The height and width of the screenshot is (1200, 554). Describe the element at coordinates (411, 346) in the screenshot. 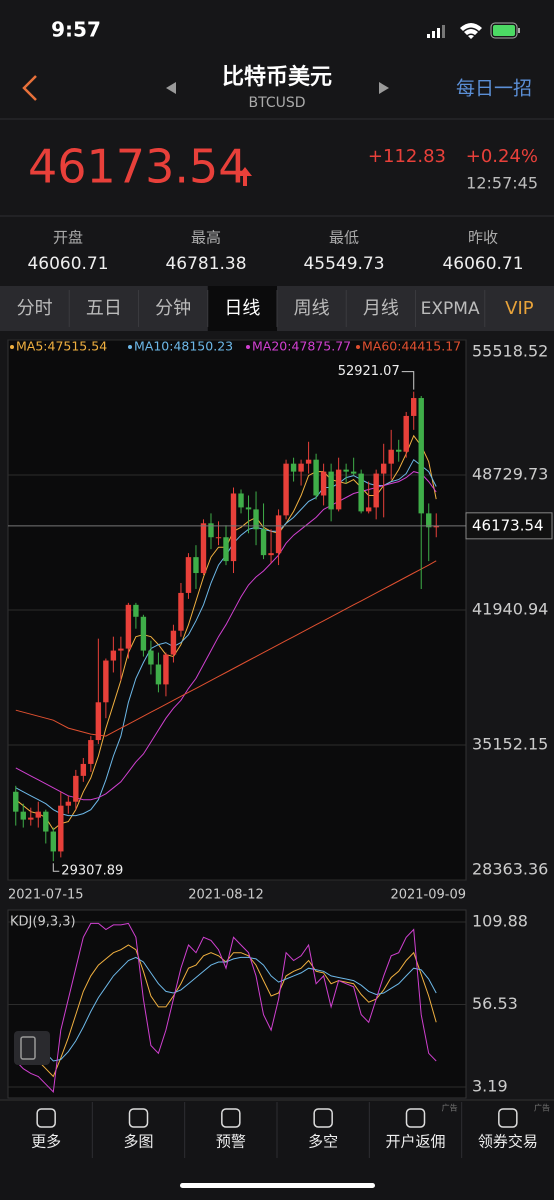

I see `legend-label: MA60:44415.17` at that location.